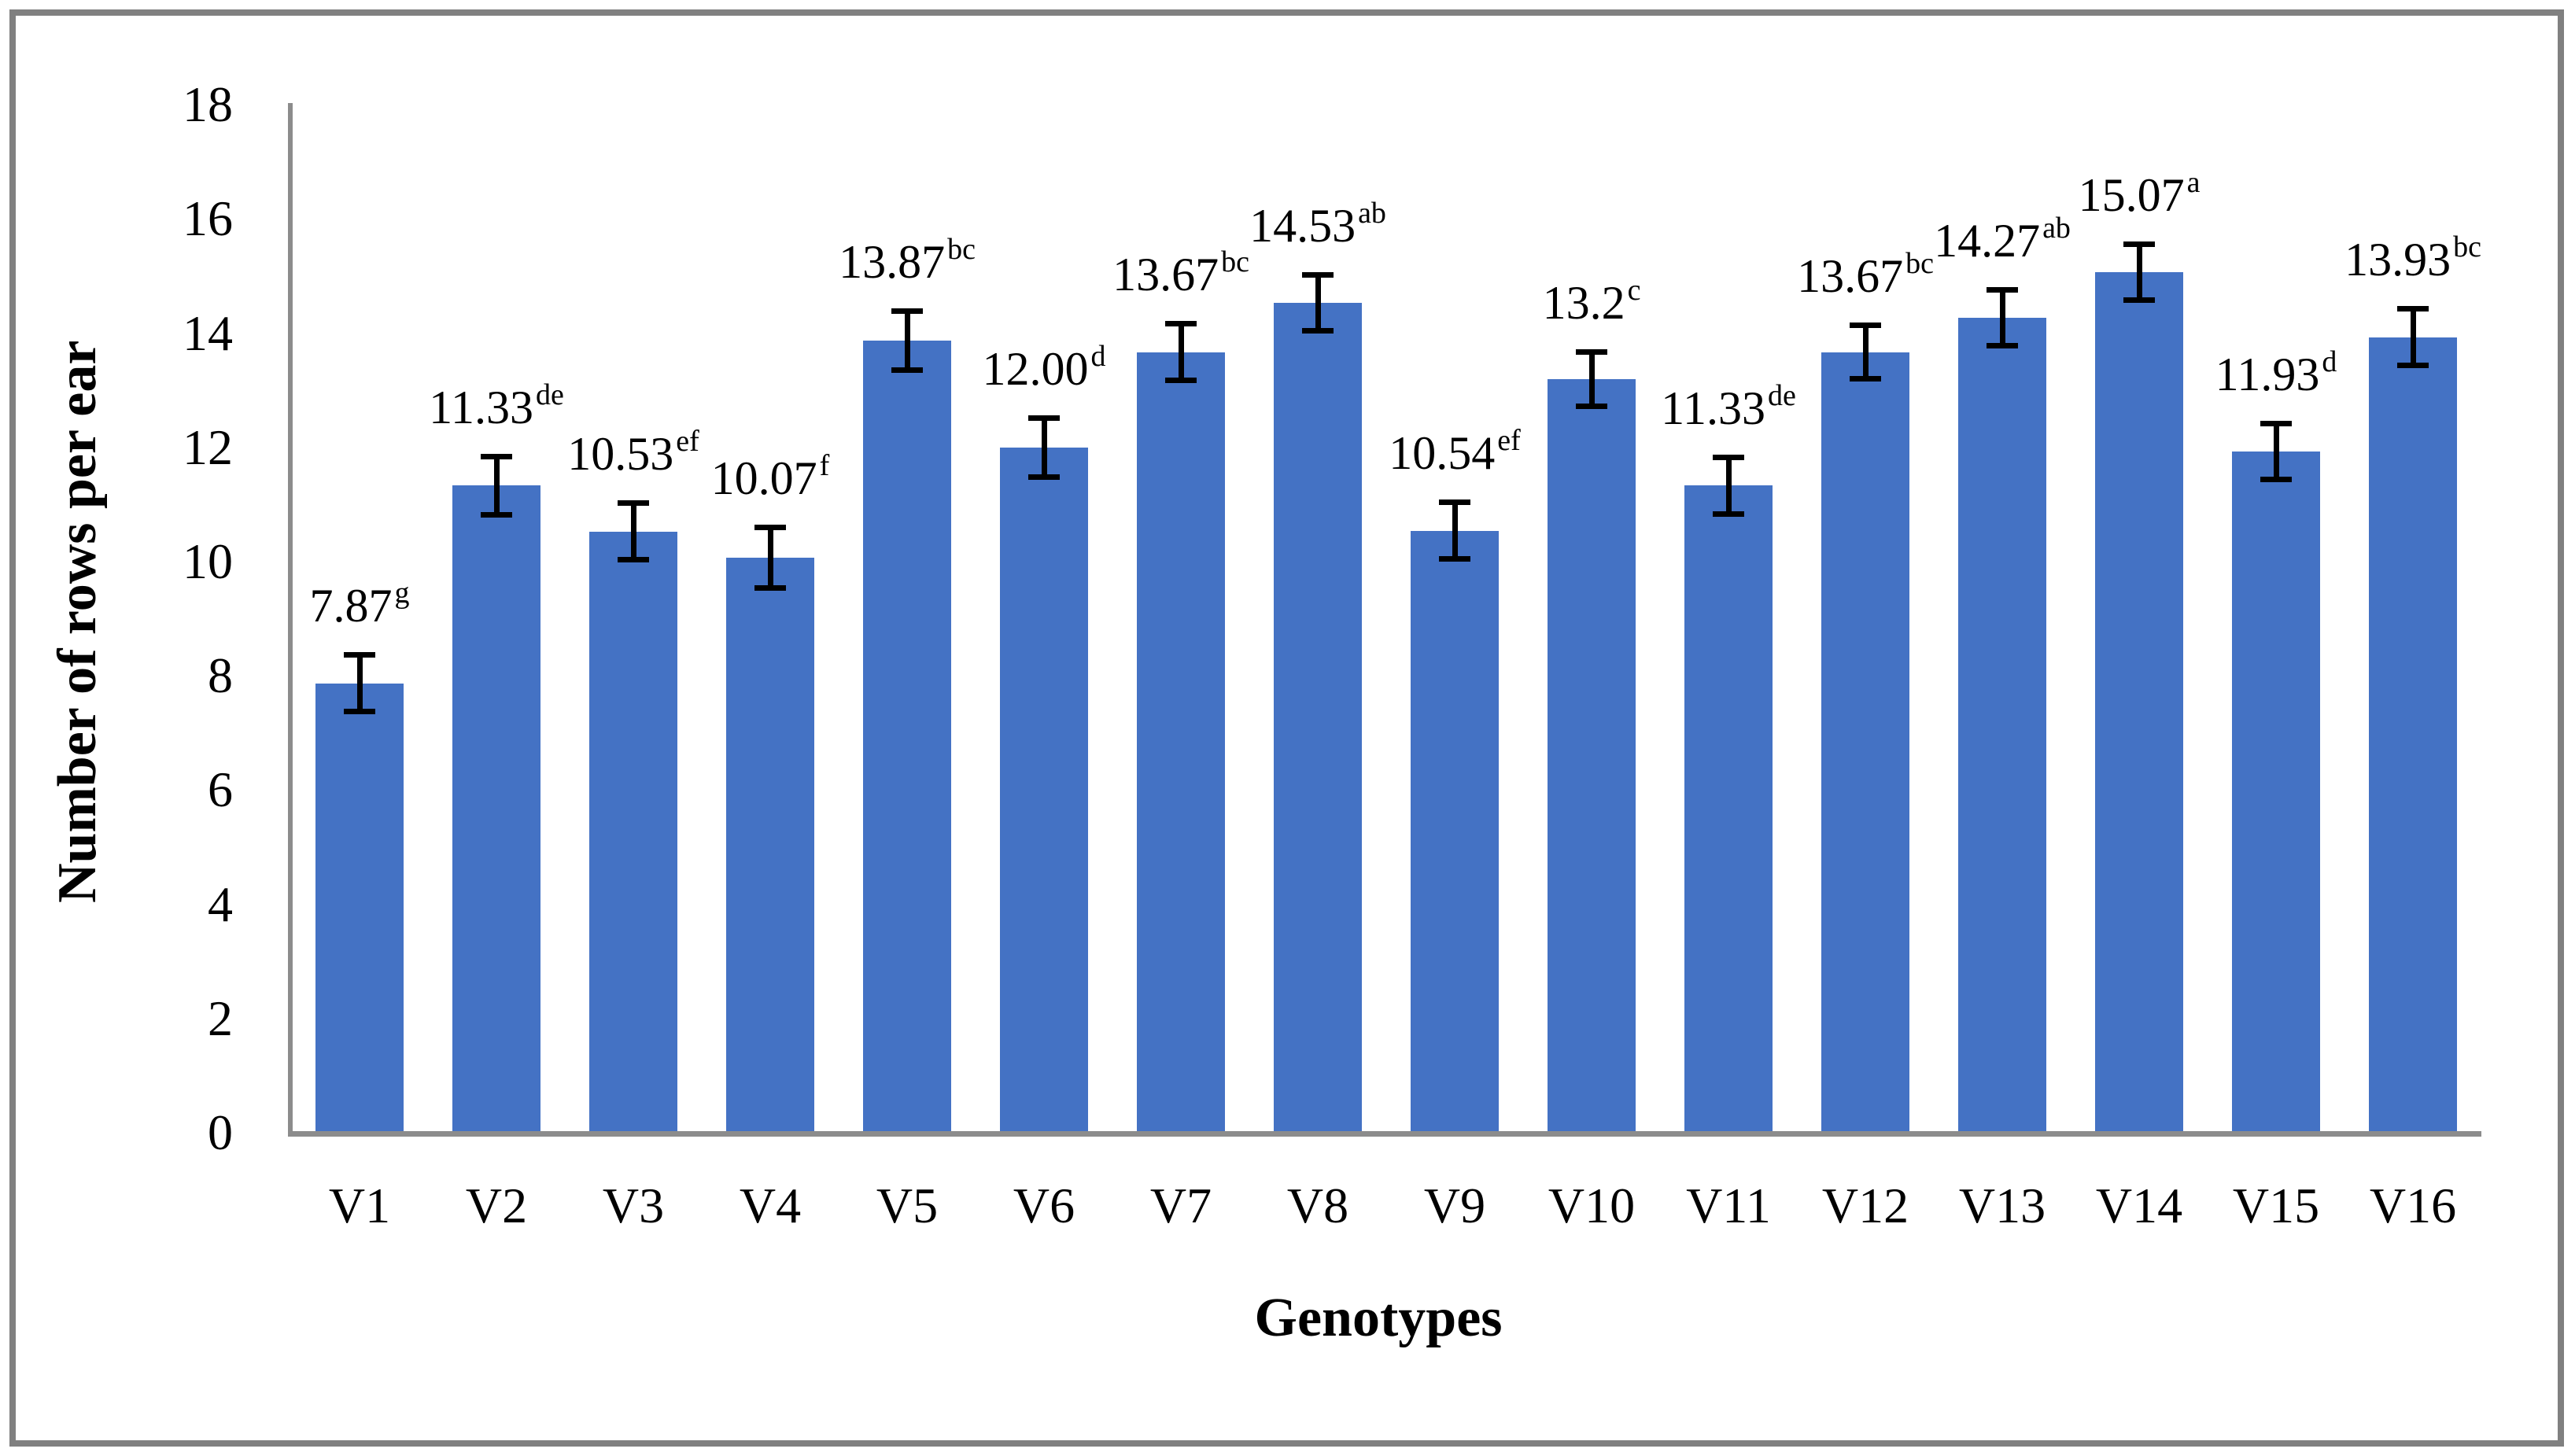 This screenshot has width=2575, height=1456. I want to click on data-label-V7: 13.67bc, so click(1180, 274).